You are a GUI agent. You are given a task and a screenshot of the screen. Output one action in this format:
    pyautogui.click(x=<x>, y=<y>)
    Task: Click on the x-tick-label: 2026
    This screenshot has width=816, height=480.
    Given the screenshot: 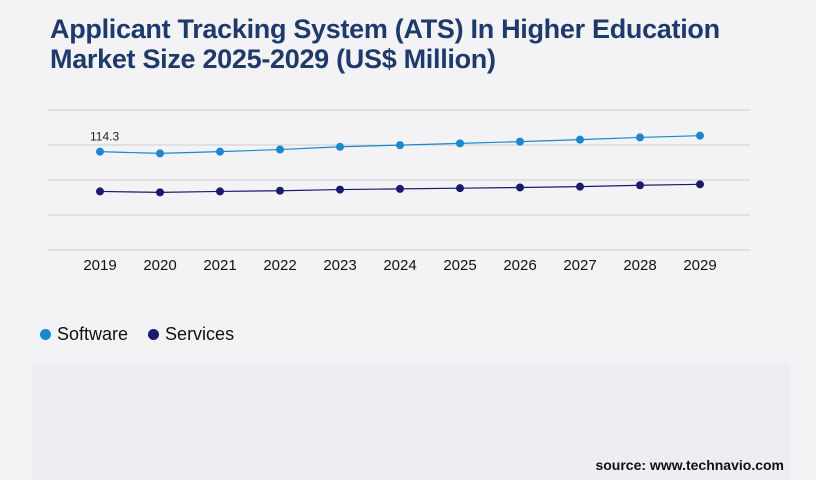 What is the action you would take?
    pyautogui.click(x=519, y=265)
    